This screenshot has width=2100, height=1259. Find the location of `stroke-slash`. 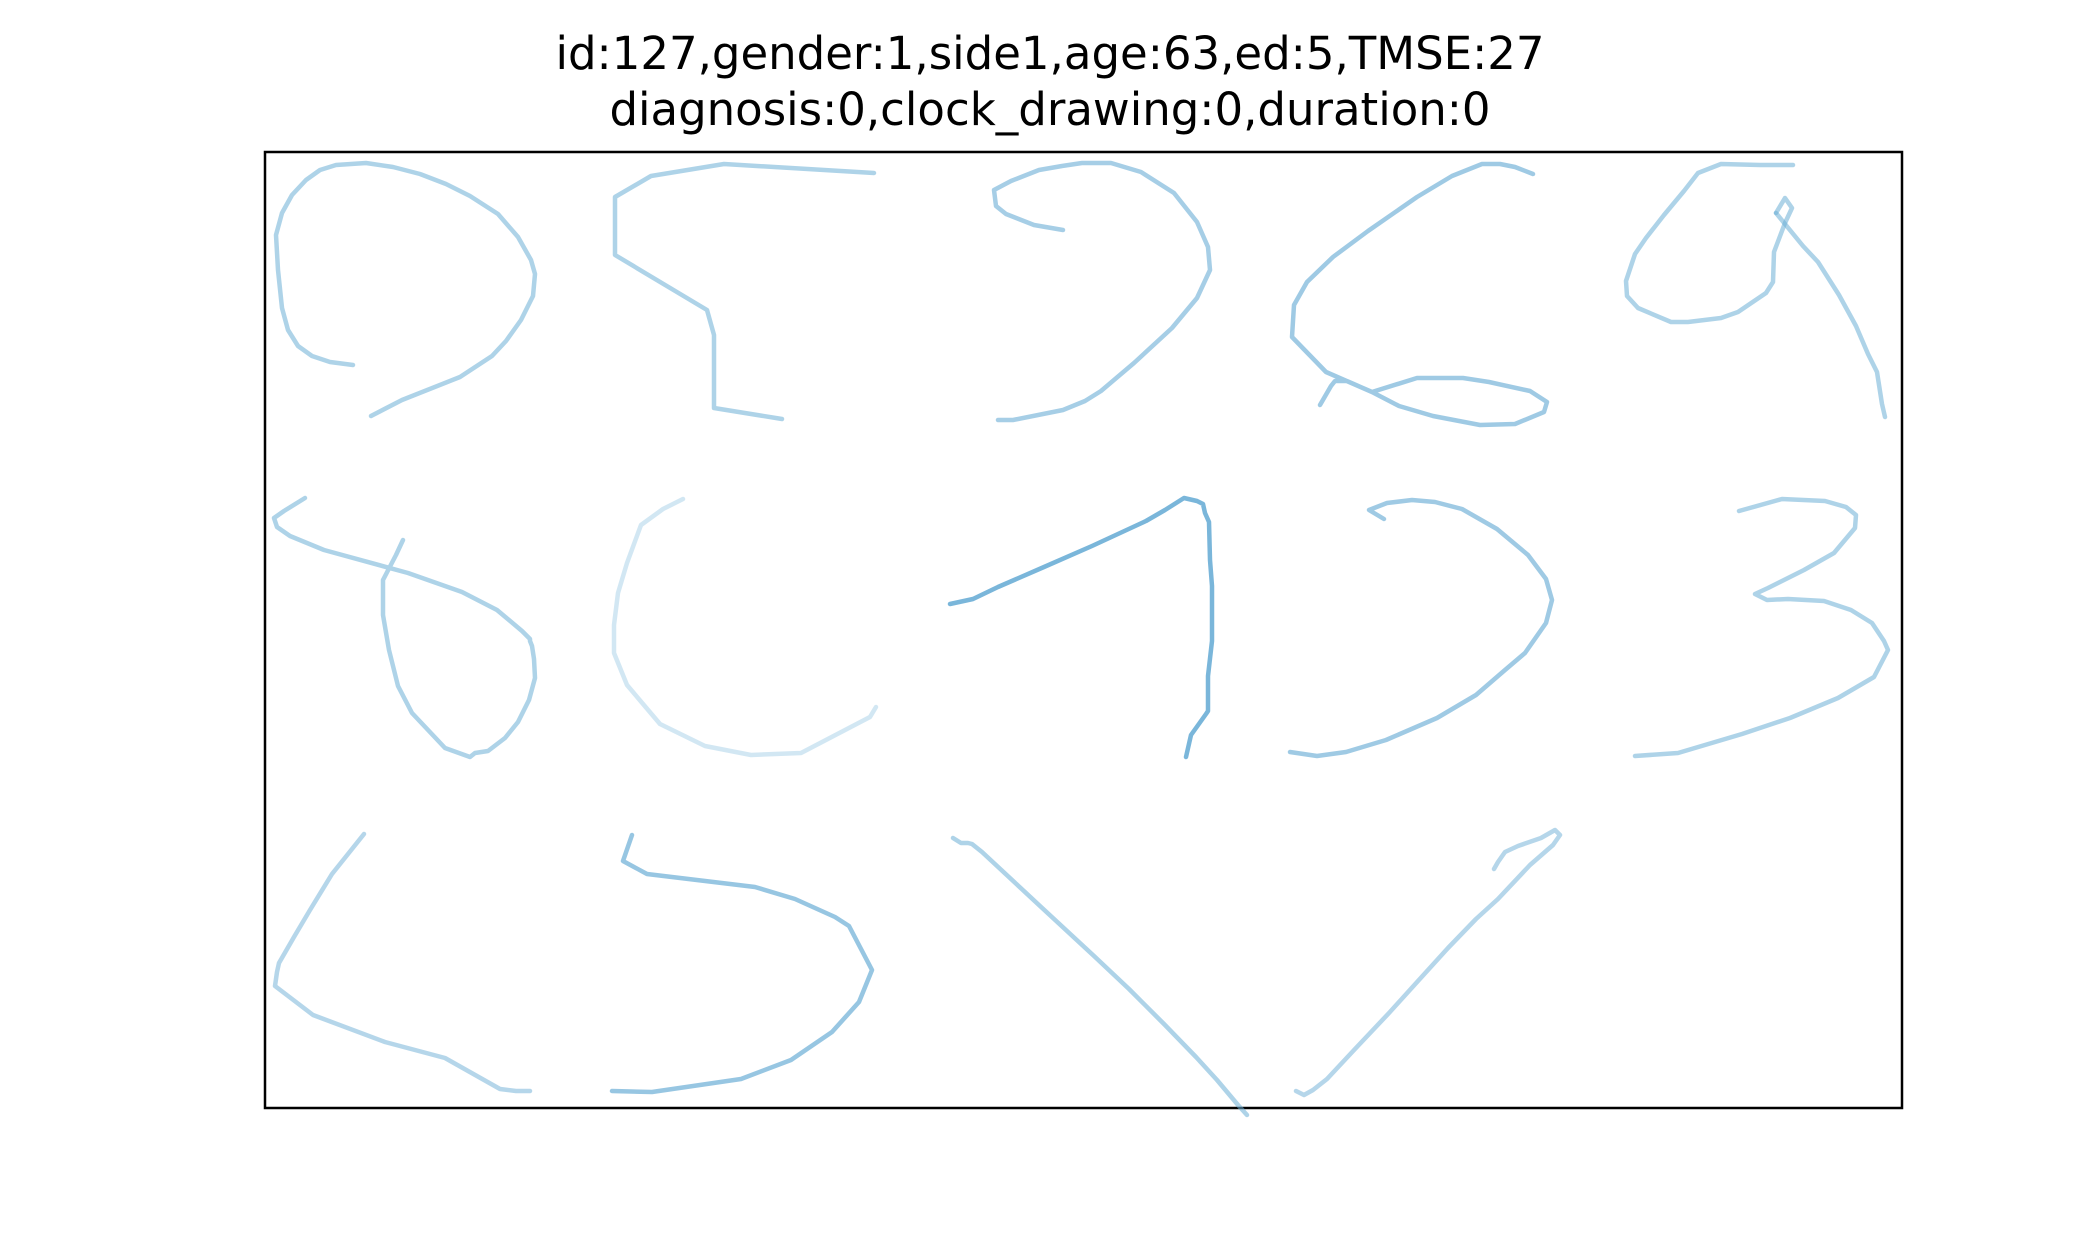

stroke-slash is located at coordinates (1428, 962).